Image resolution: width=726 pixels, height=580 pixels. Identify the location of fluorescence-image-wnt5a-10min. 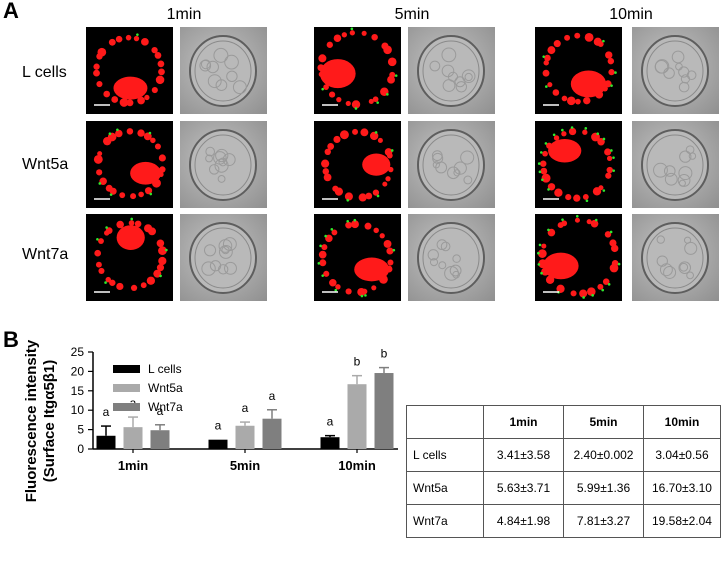
(578, 164).